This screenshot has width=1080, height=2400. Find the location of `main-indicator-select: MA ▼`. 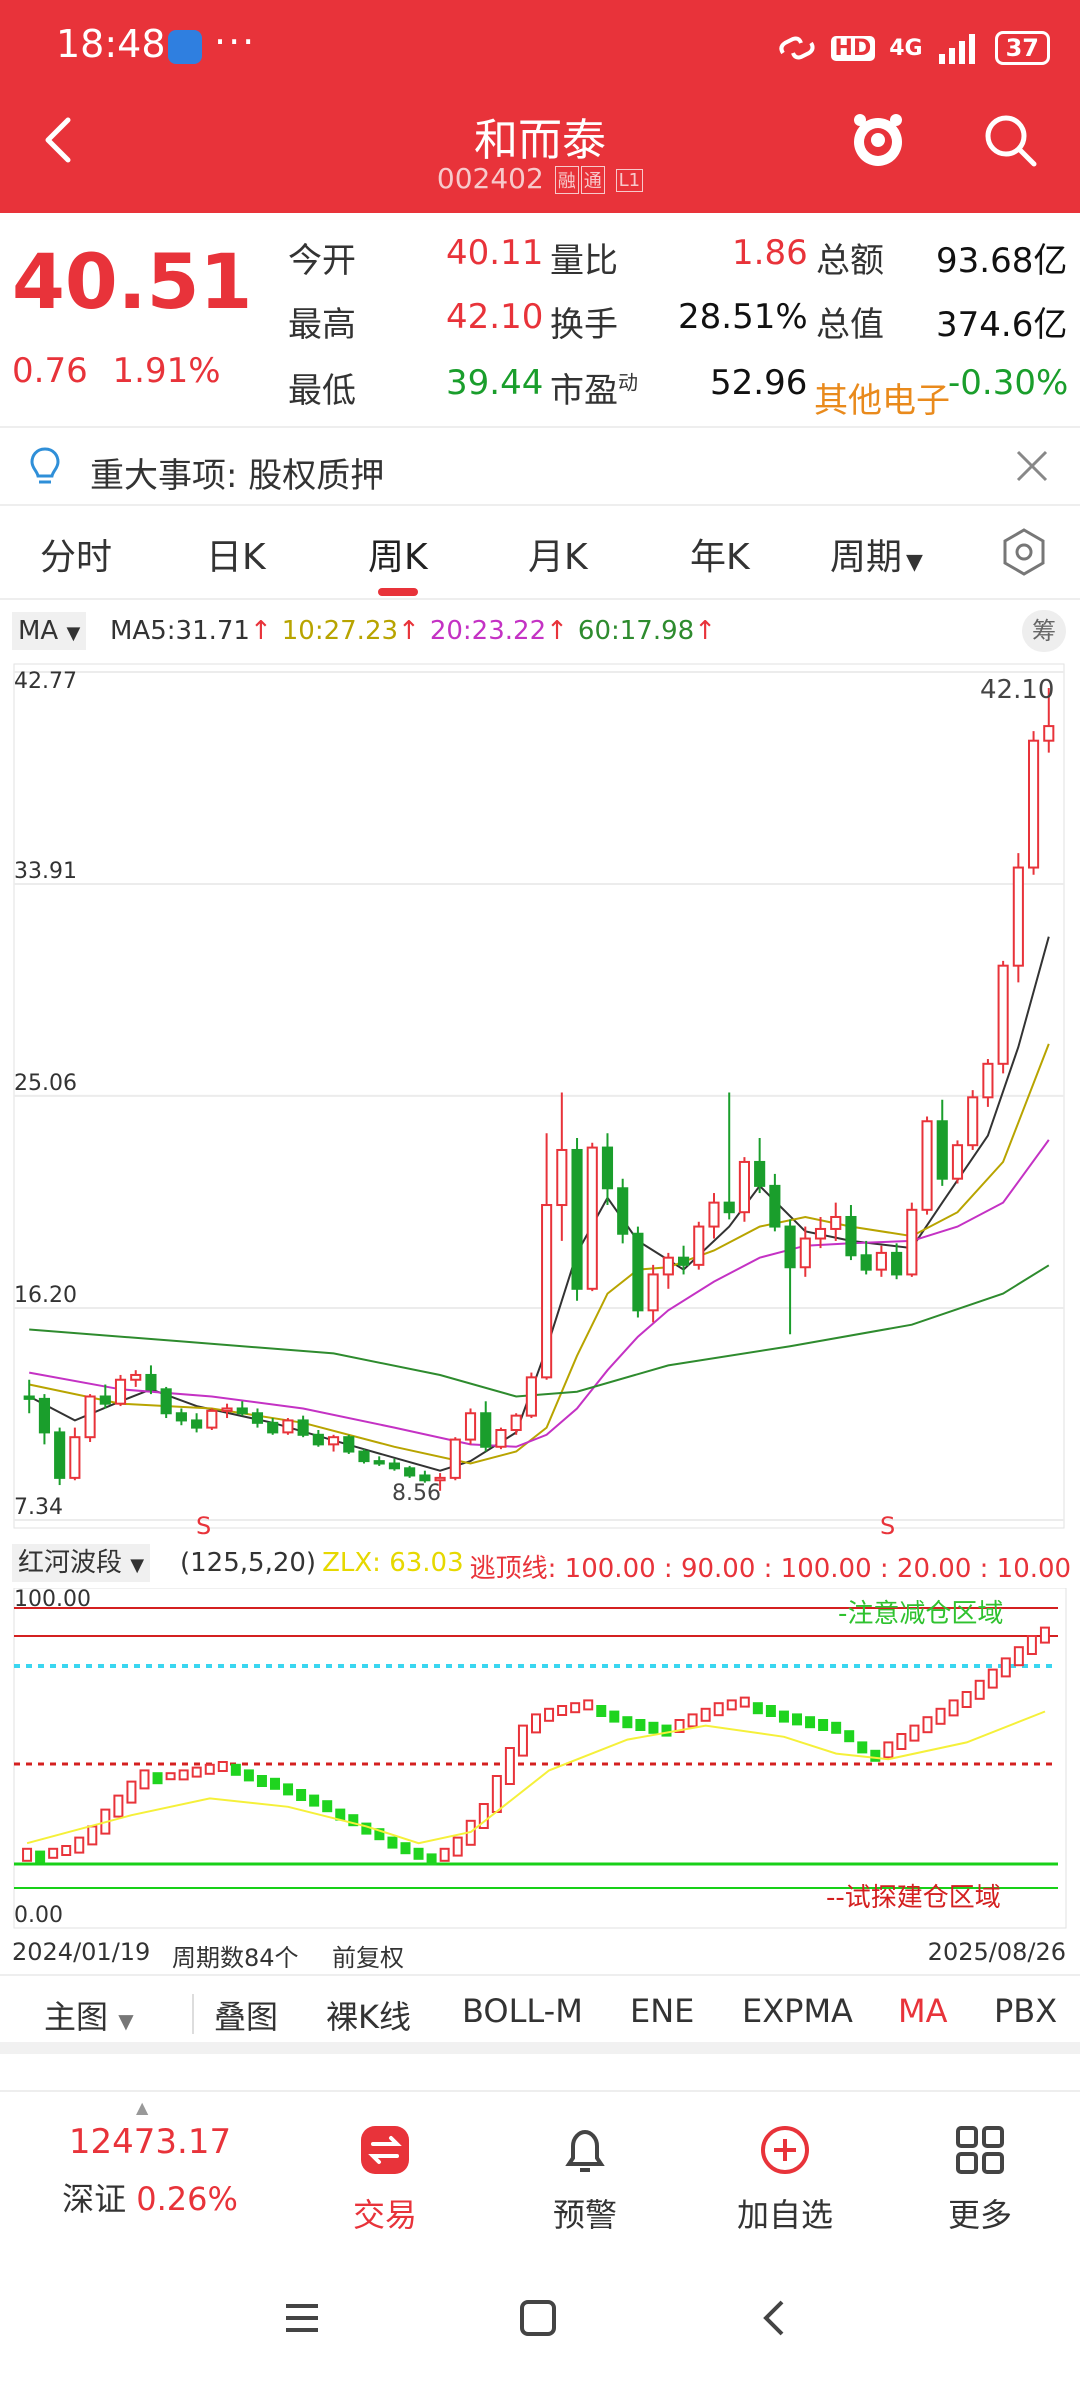

main-indicator-select: MA ▼ is located at coordinates (49, 631).